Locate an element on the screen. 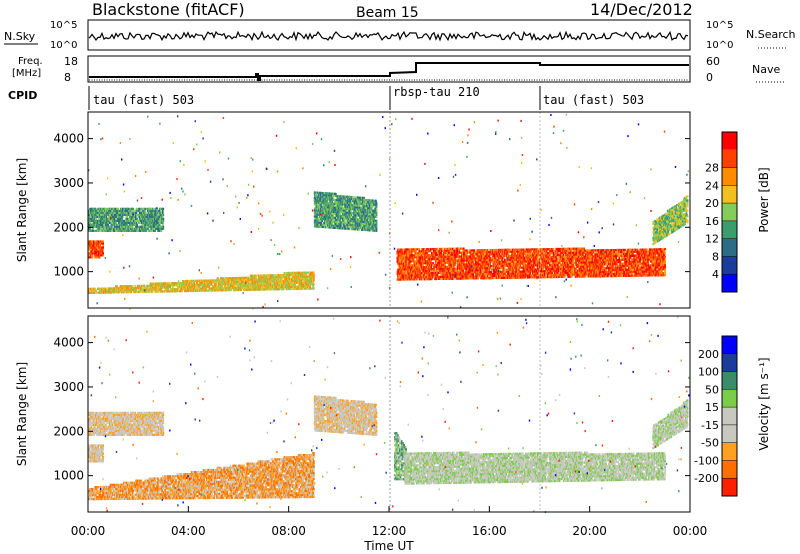  date-title: 14/Dec/2012 is located at coordinates (641, 9).